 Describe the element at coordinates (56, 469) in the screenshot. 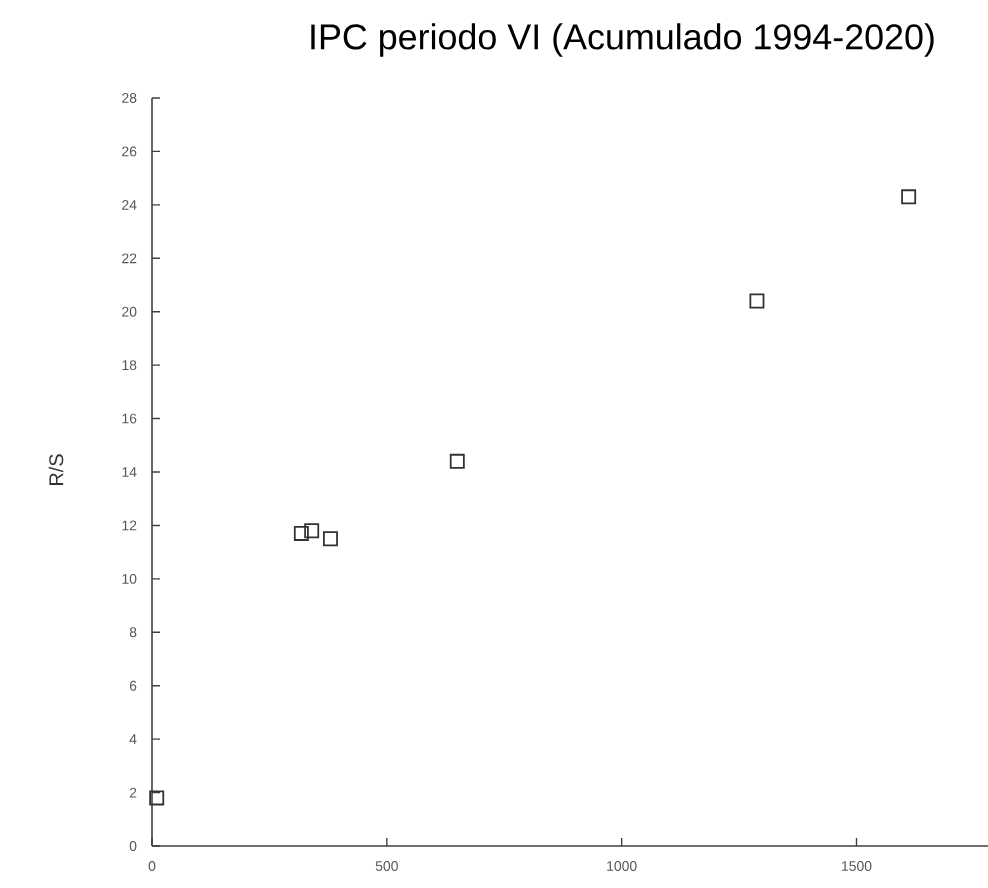

I see `y-axis-title: R/S` at that location.